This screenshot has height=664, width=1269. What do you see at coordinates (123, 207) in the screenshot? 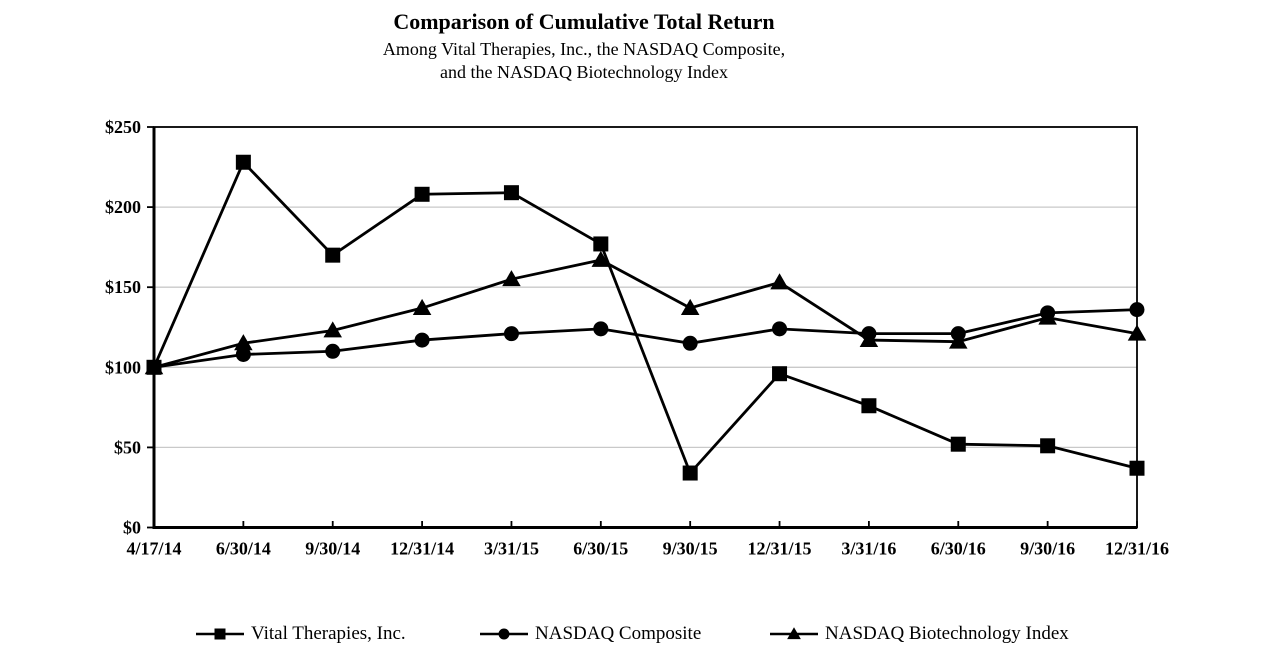
I see `svg-text: $200` at bounding box center [123, 207].